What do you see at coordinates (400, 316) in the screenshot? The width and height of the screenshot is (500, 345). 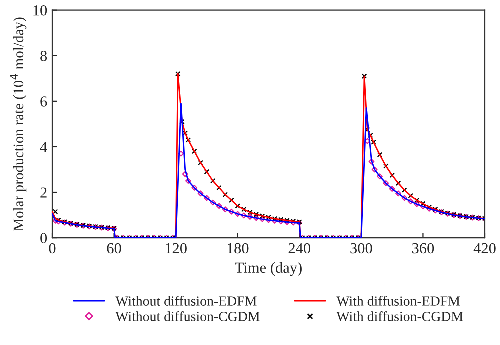 I see `legend-label: With diffusion-CGDM` at bounding box center [400, 316].